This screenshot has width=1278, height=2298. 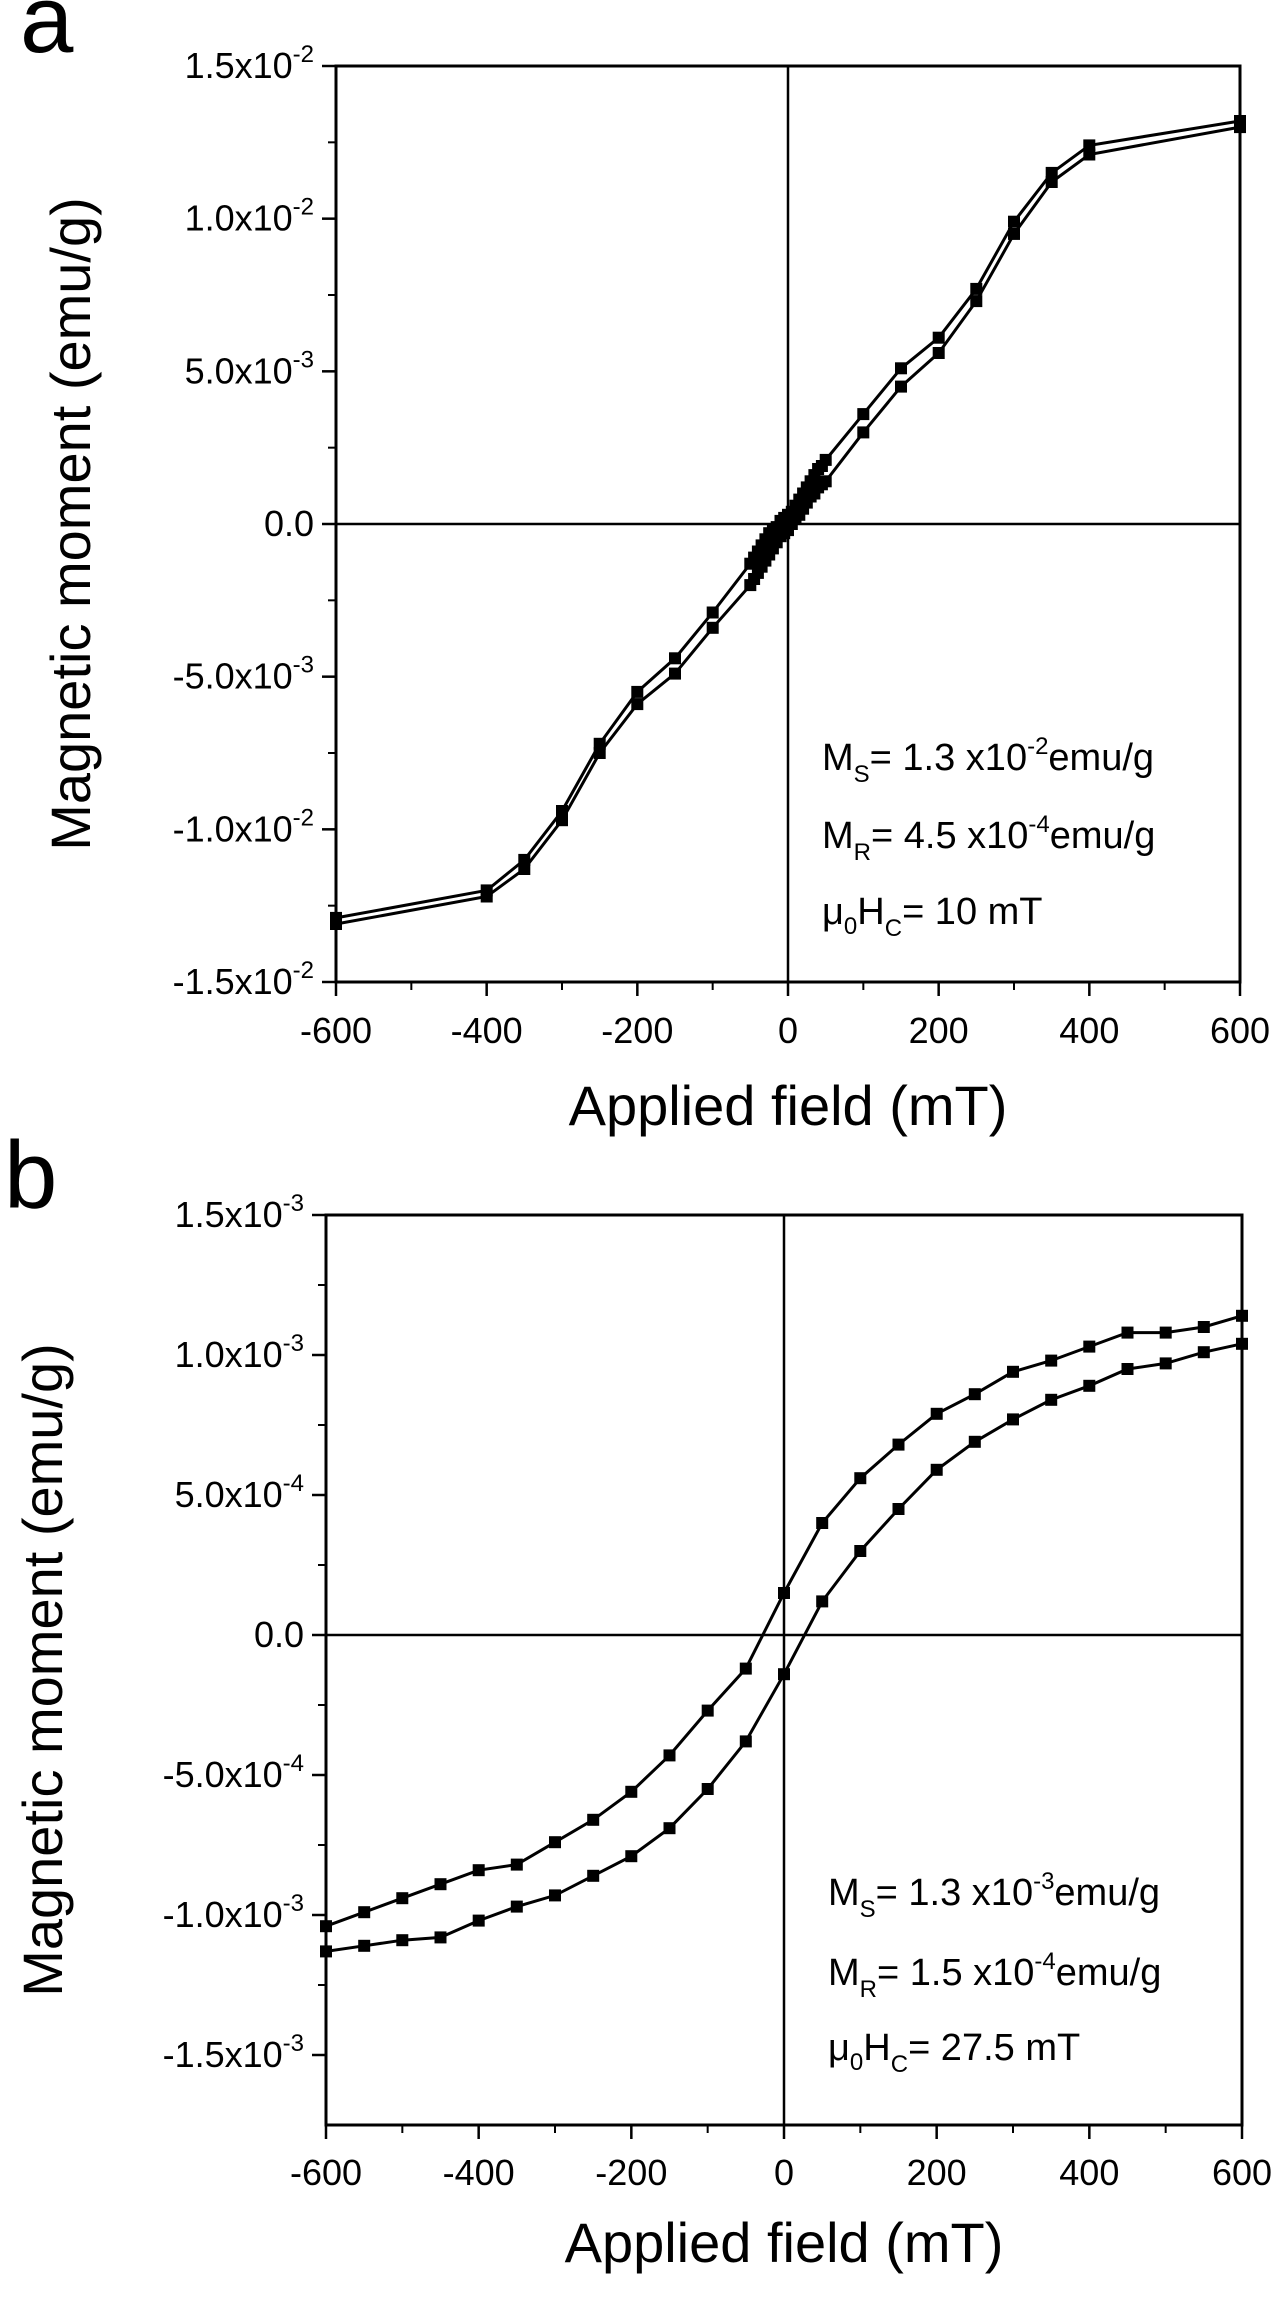 What do you see at coordinates (239, 1212) in the screenshot?
I see `y-tick-label: 1.5x10⁻³` at bounding box center [239, 1212].